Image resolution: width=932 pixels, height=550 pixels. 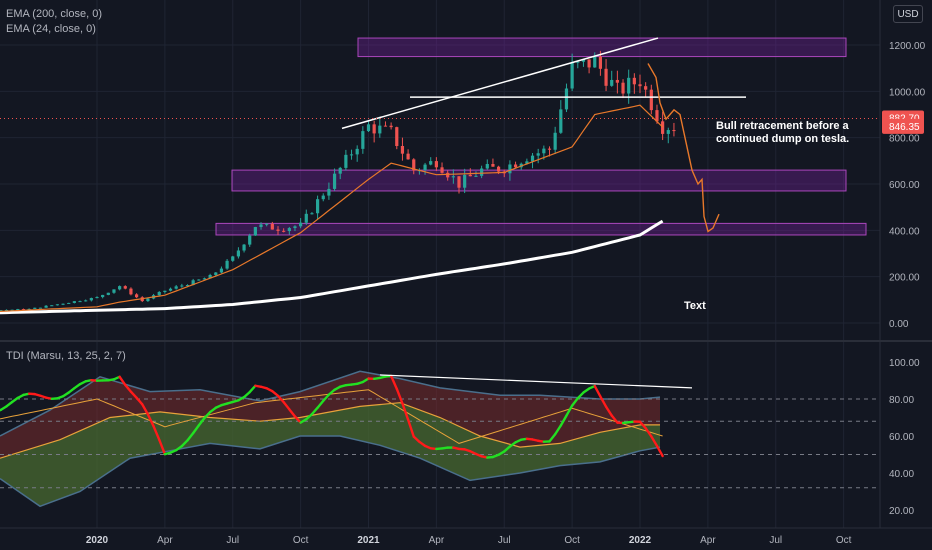 I want to click on annotation-note-line1: Bull retracement before a, so click(x=783, y=126).